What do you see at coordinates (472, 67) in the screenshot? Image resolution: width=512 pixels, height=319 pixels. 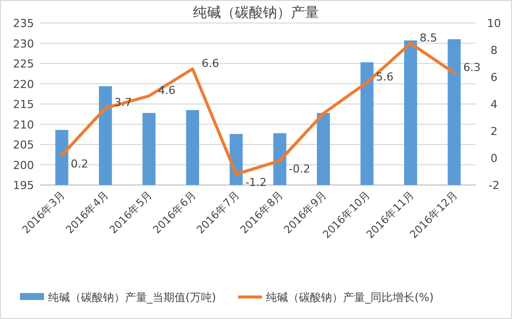 I see `data-label: 6.3` at bounding box center [472, 67].